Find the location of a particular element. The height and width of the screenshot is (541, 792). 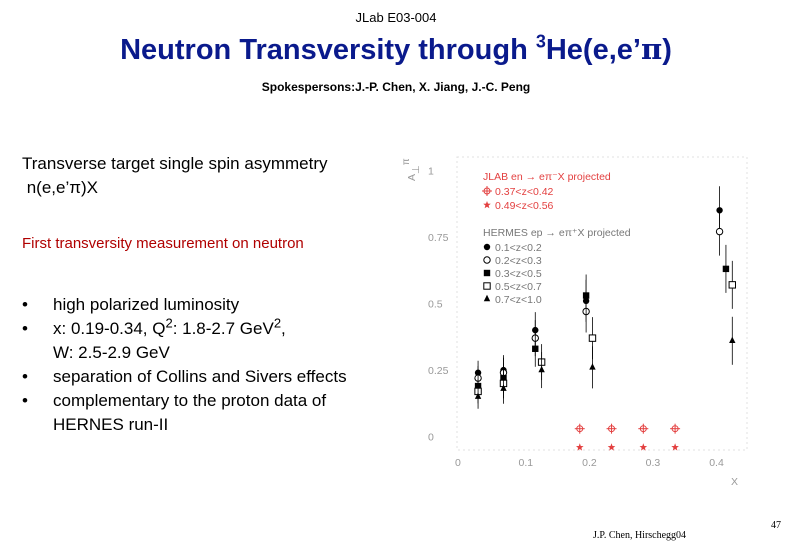

bullet-text: complementary to the proton data of is located at coordinates (190, 400).